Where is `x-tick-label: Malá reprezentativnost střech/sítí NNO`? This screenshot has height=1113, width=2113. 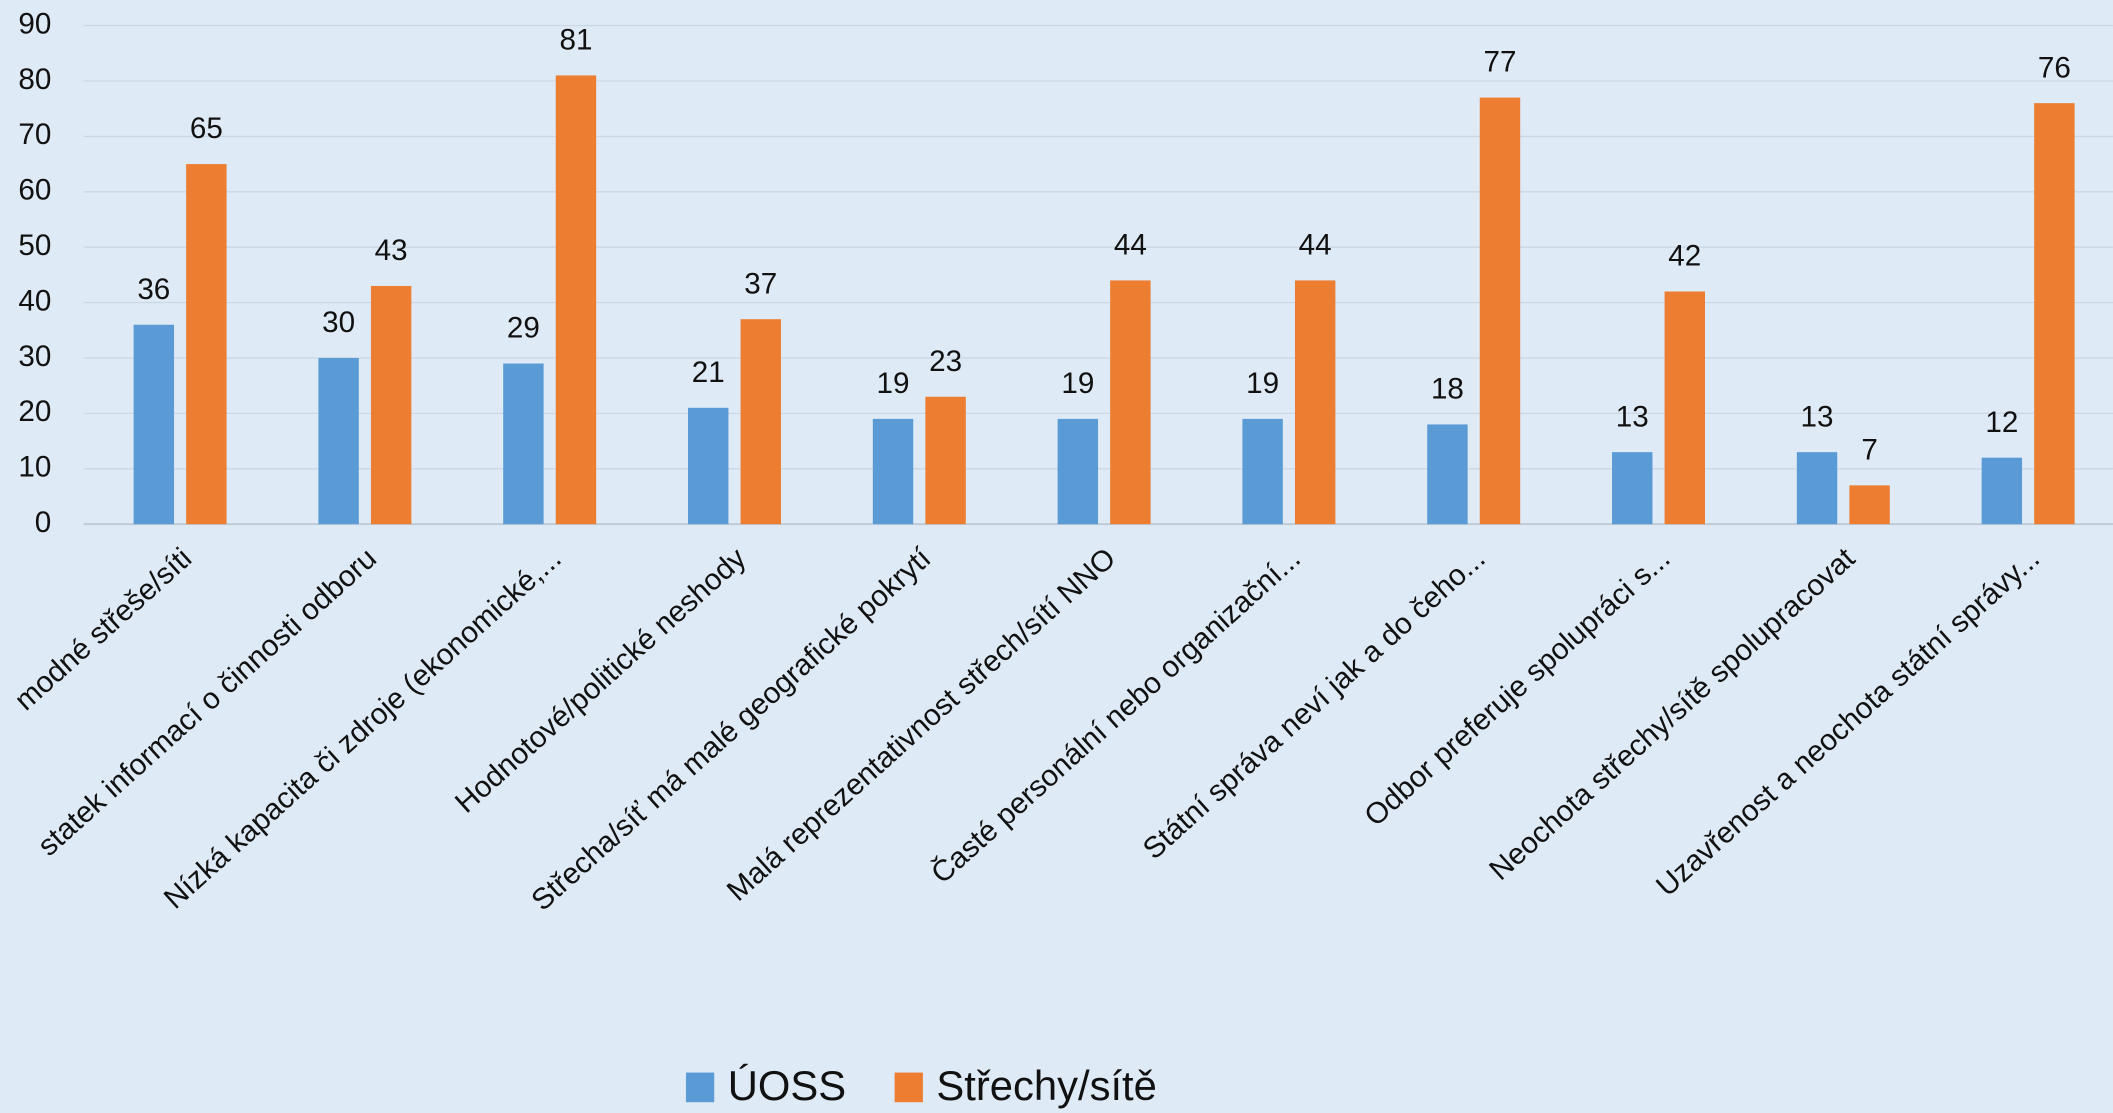 x-tick-label: Malá reprezentativnost střech/sítí NNO is located at coordinates (921, 725).